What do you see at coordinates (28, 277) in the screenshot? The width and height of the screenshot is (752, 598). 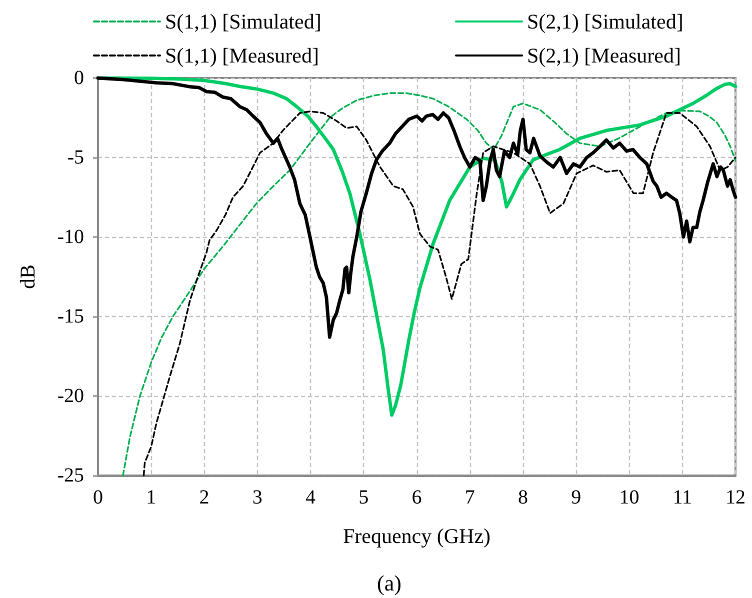 I see `y-axis-title: dB` at bounding box center [28, 277].